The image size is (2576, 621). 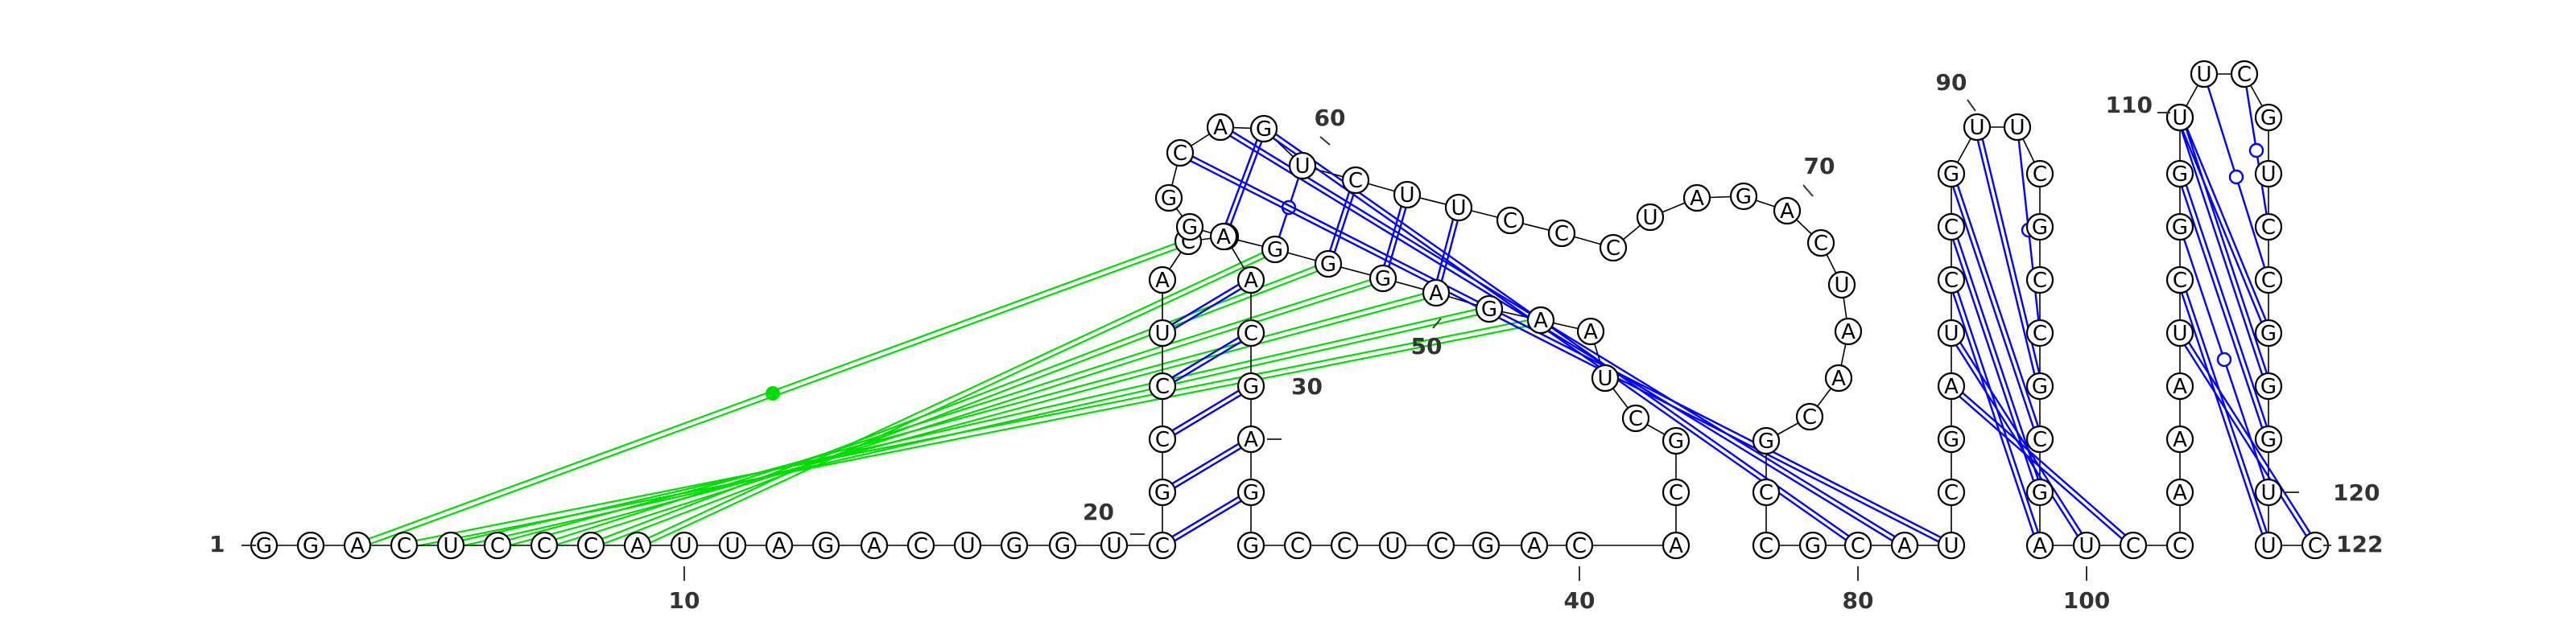 What do you see at coordinates (959, 407) in the screenshot?
I see `pseudoknot-pair-line` at bounding box center [959, 407].